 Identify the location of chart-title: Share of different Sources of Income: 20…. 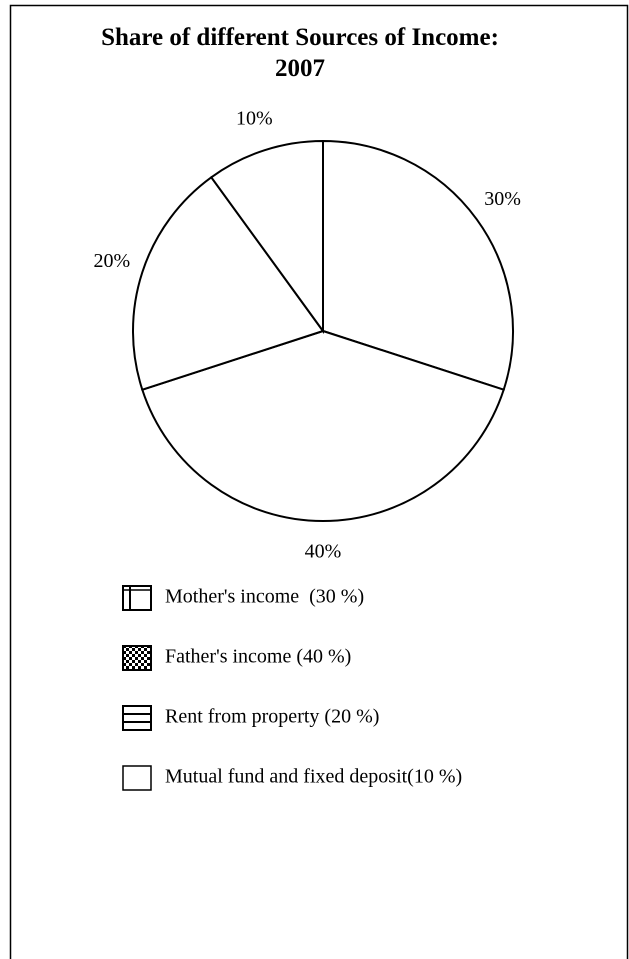
(300, 53).